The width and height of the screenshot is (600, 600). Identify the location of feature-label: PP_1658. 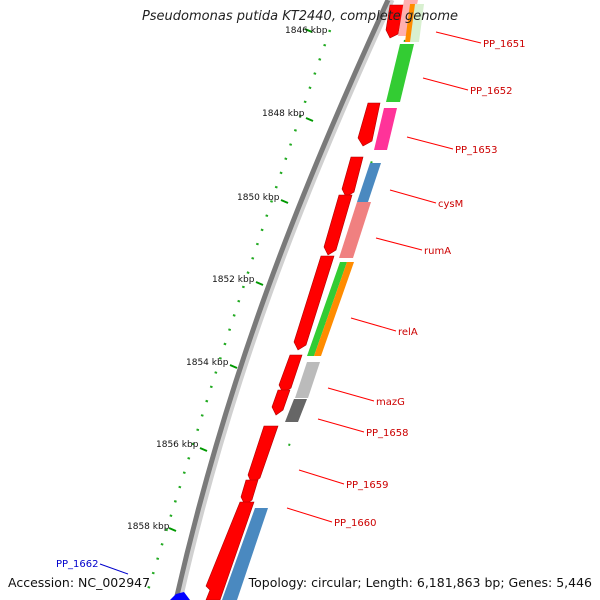
(387, 433).